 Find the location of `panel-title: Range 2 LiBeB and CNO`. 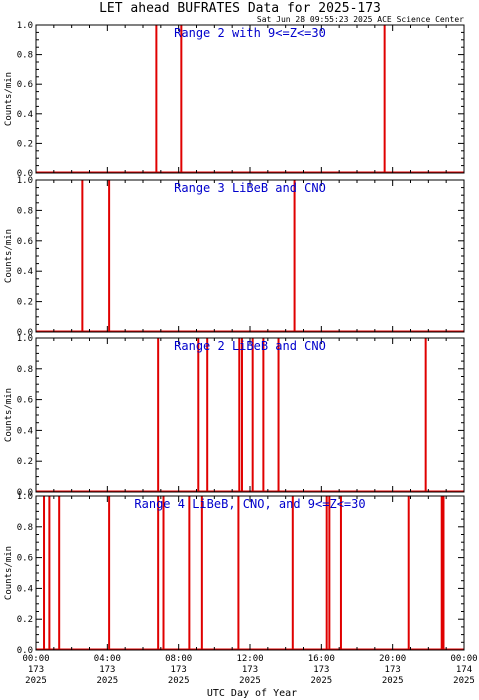

panel-title: Range 2 LiBeB and CNO is located at coordinates (250, 346).